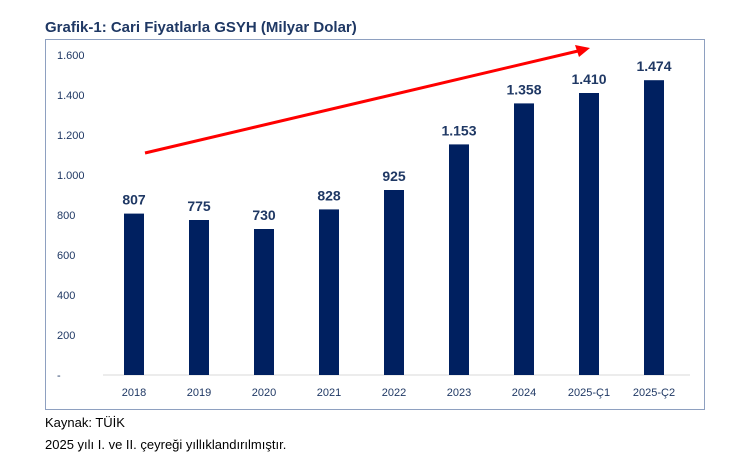  I want to click on data-label: 828, so click(329, 195).